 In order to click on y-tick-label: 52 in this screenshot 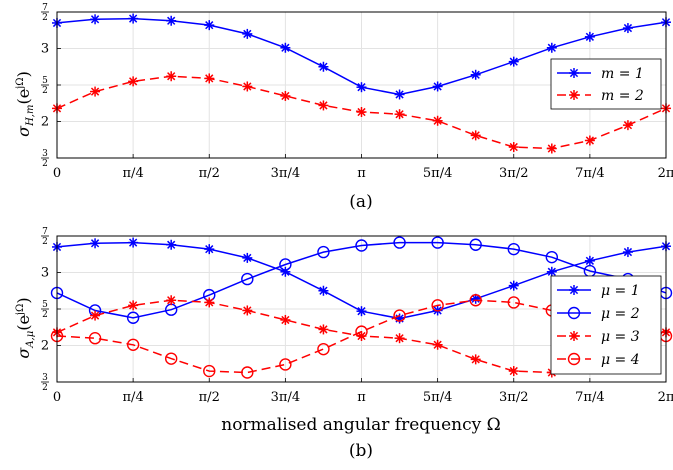, I will do `click(45, 86)`.